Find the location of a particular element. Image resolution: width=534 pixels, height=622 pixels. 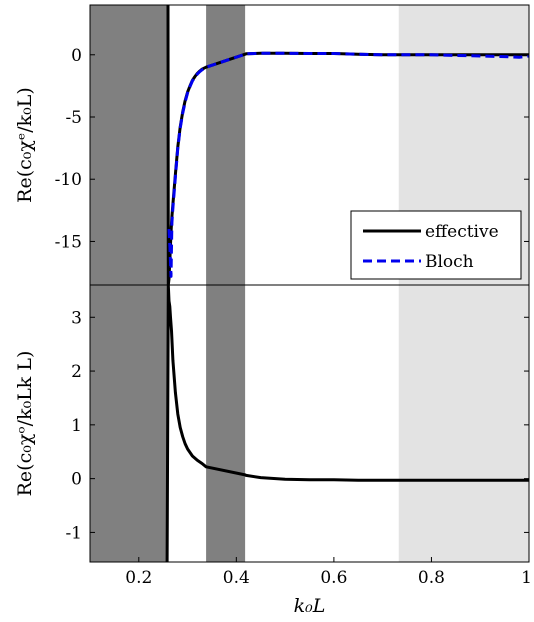

y-tick-label: -1 is located at coordinates (73, 533).